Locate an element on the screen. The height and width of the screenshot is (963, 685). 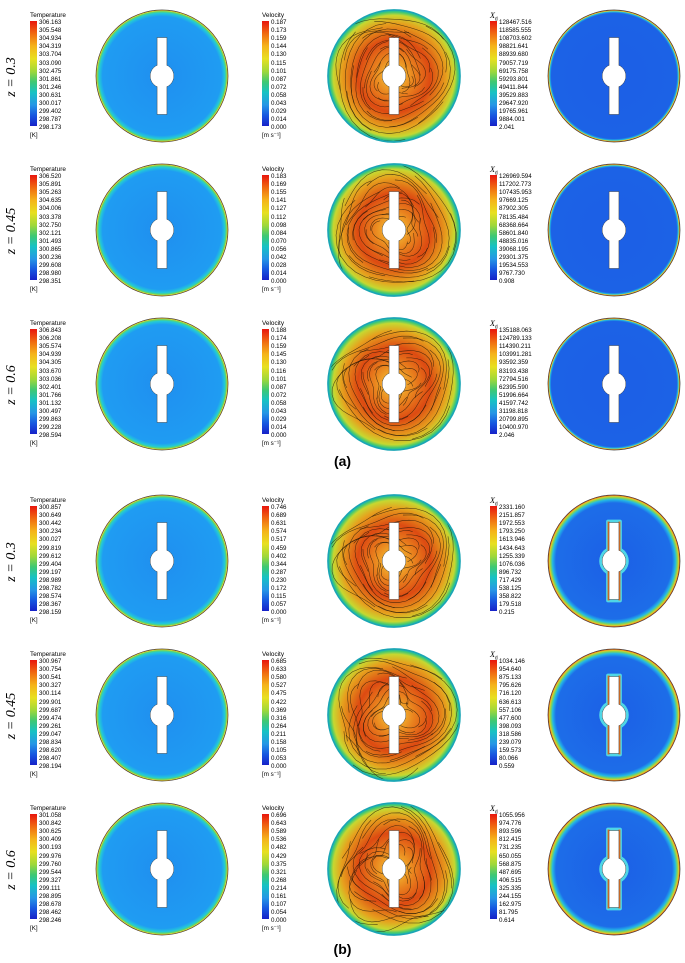
velocity-contour-disc is located at coordinates (394, 869).